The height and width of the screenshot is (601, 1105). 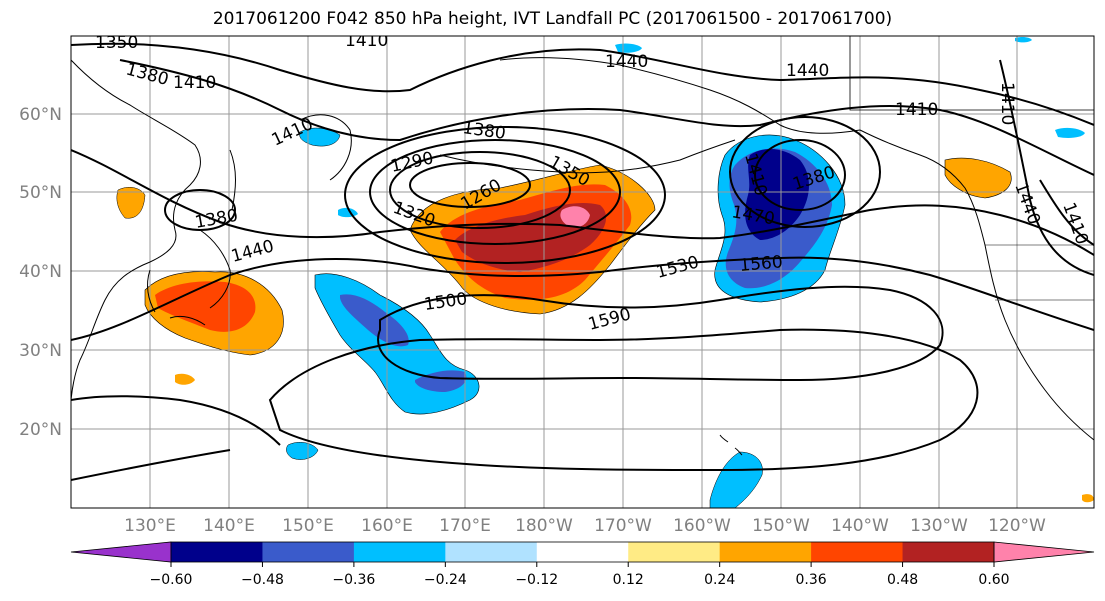 I want to click on lon-label: 140°W, so click(x=860, y=526).